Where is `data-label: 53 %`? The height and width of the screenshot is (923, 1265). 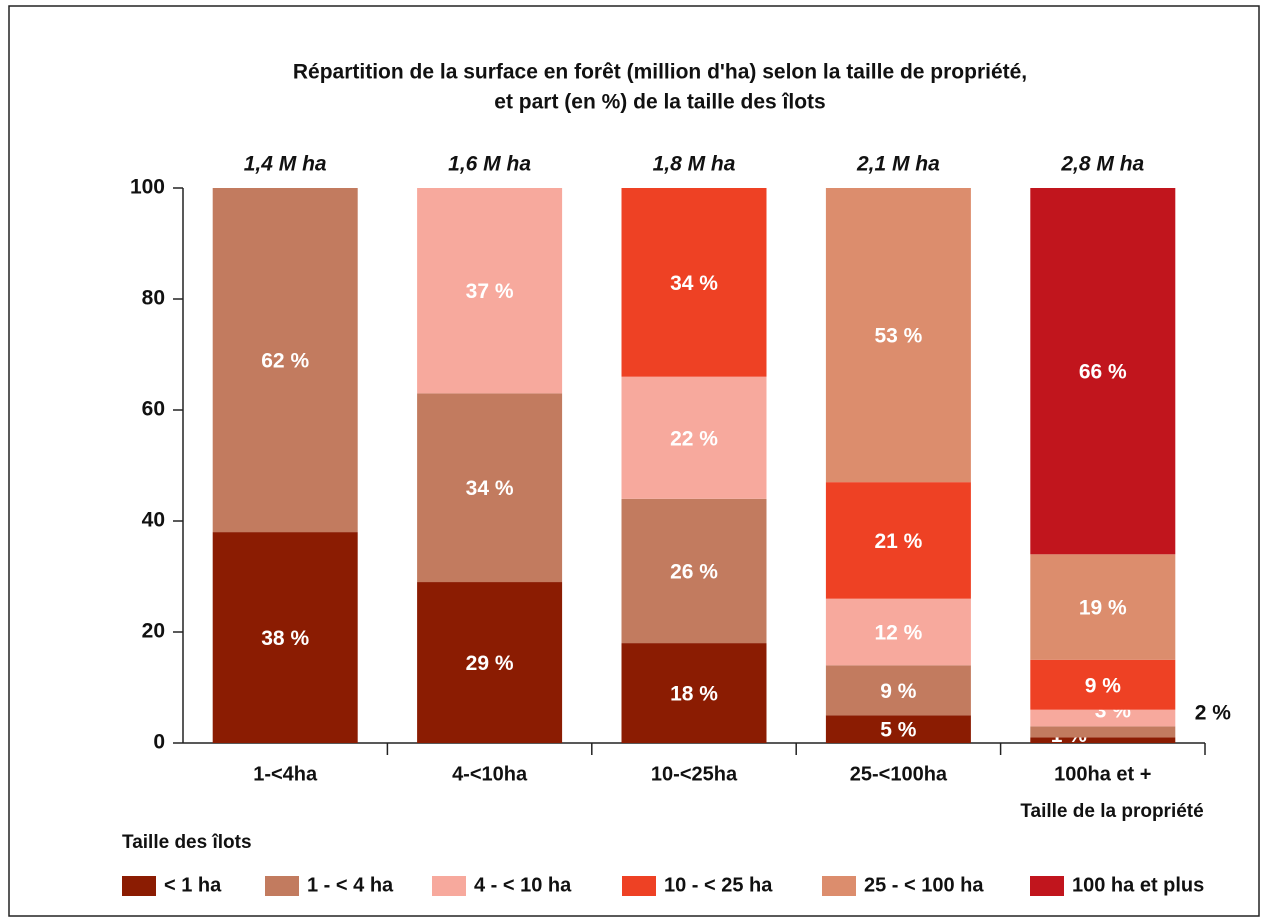 data-label: 53 % is located at coordinates (898, 336).